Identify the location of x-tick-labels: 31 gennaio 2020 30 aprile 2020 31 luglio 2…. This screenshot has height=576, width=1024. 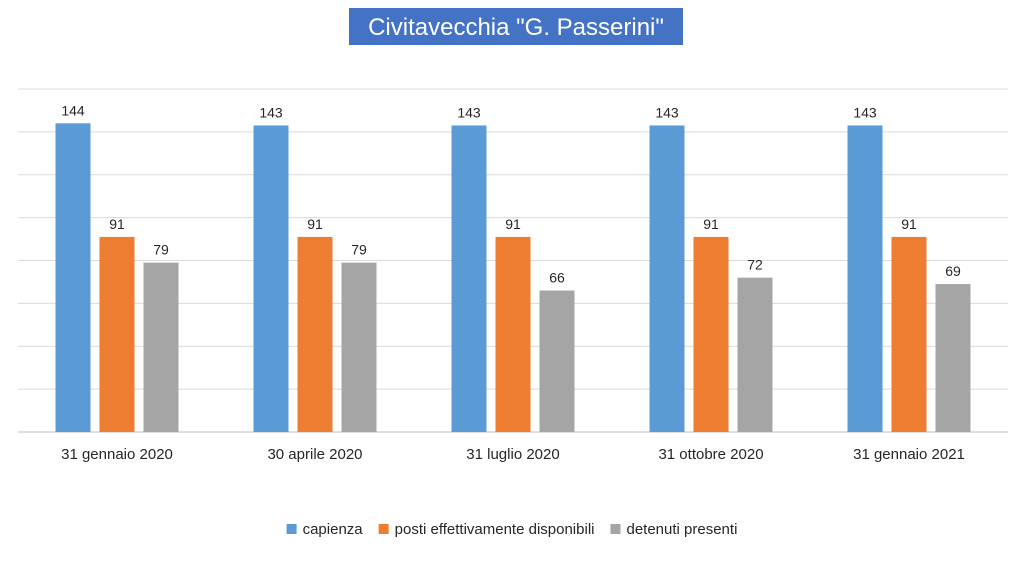
(513, 454).